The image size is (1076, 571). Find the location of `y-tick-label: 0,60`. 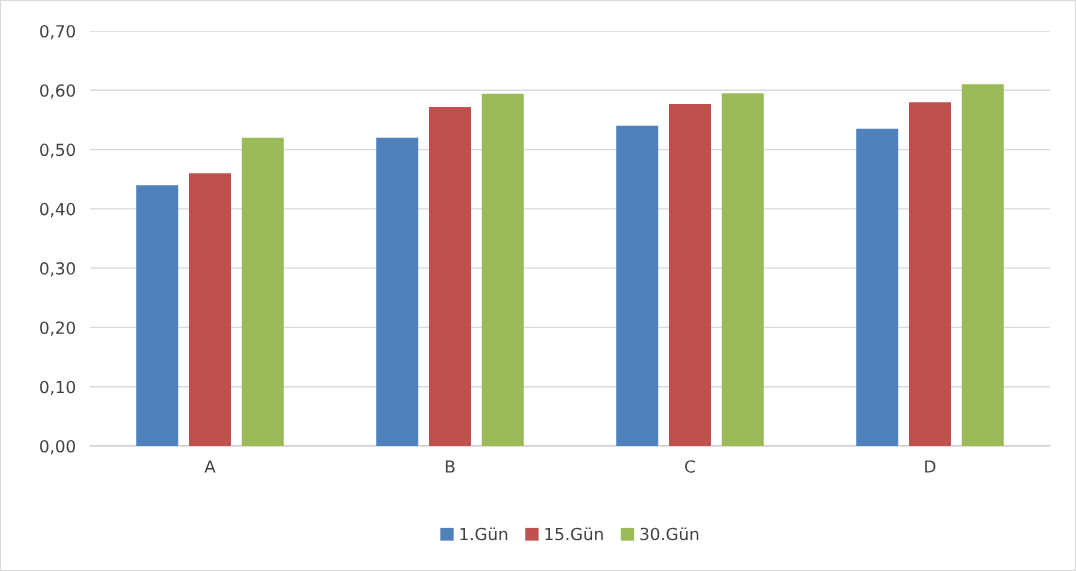

y-tick-label: 0,60 is located at coordinates (57, 91).